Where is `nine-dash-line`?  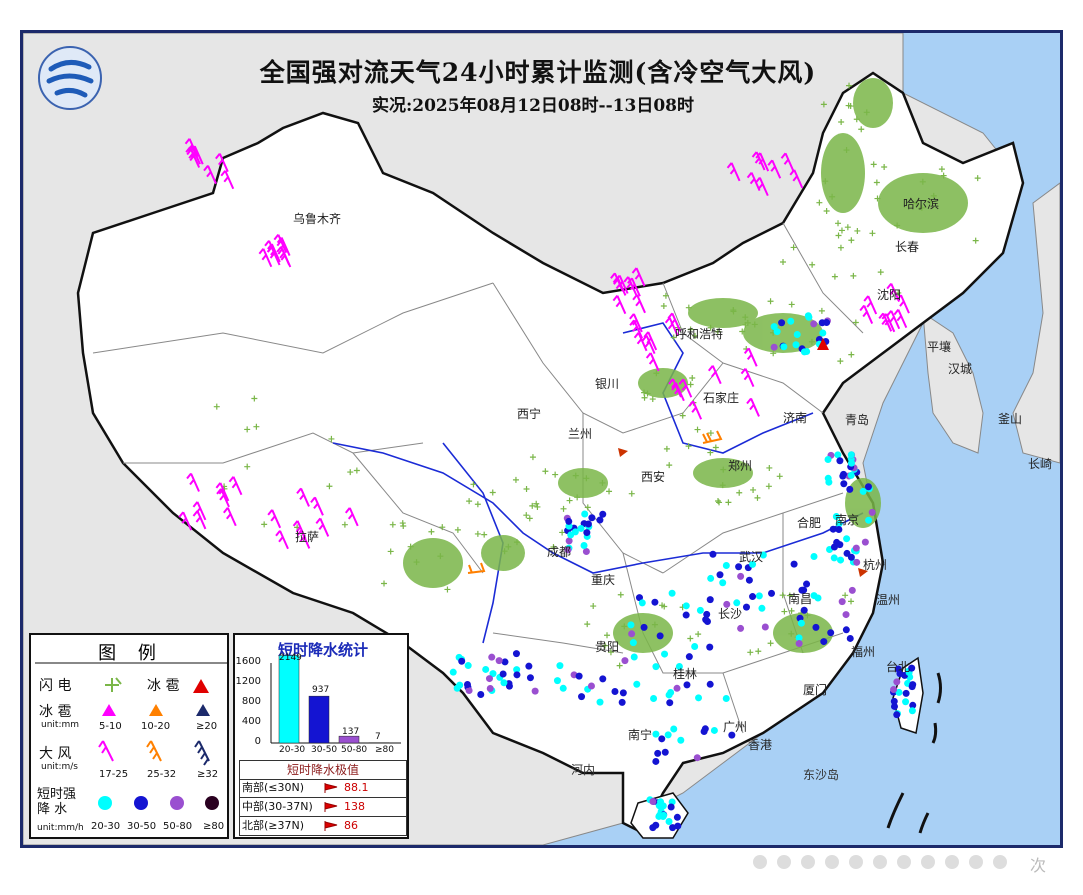 nine-dash-line is located at coordinates (914, 753).